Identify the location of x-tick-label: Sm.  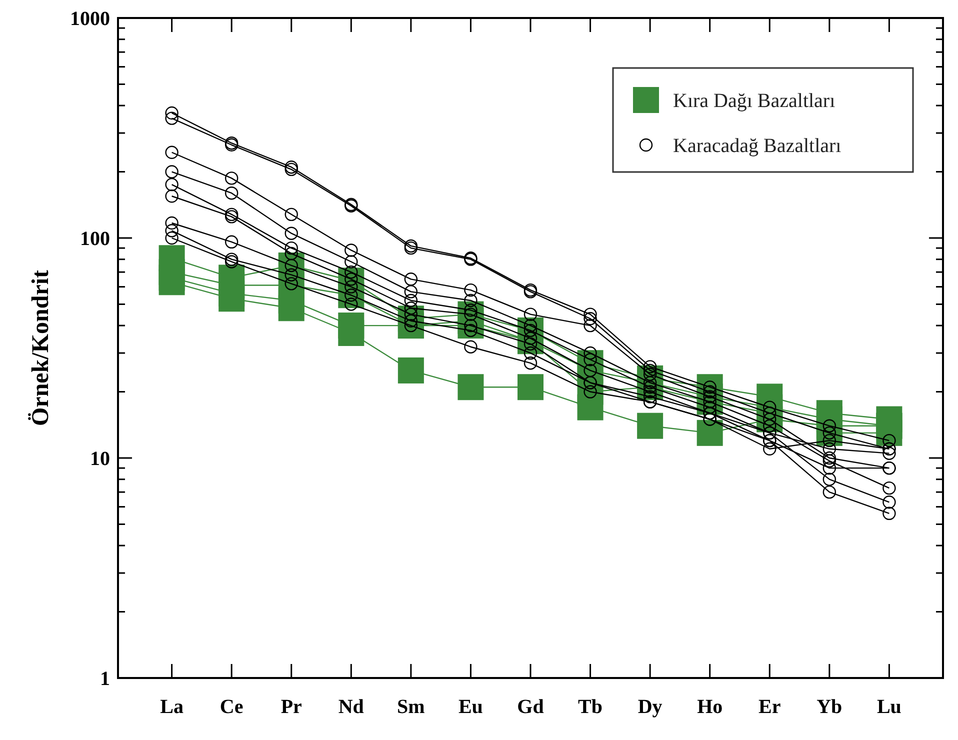
(411, 707).